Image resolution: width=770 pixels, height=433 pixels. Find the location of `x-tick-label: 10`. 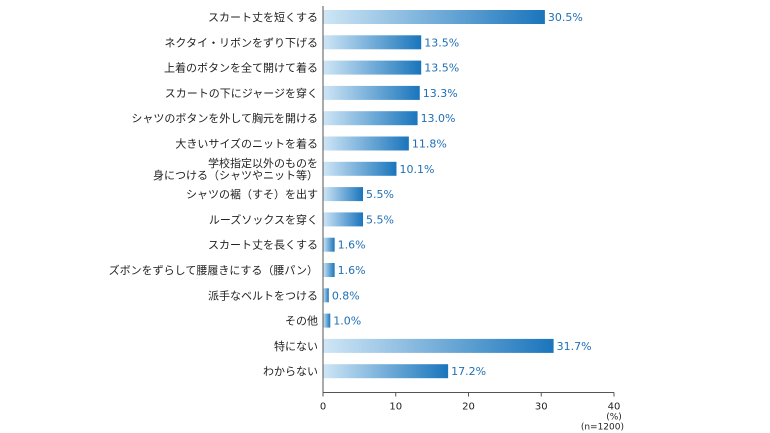

x-tick-label: 10 is located at coordinates (395, 407).